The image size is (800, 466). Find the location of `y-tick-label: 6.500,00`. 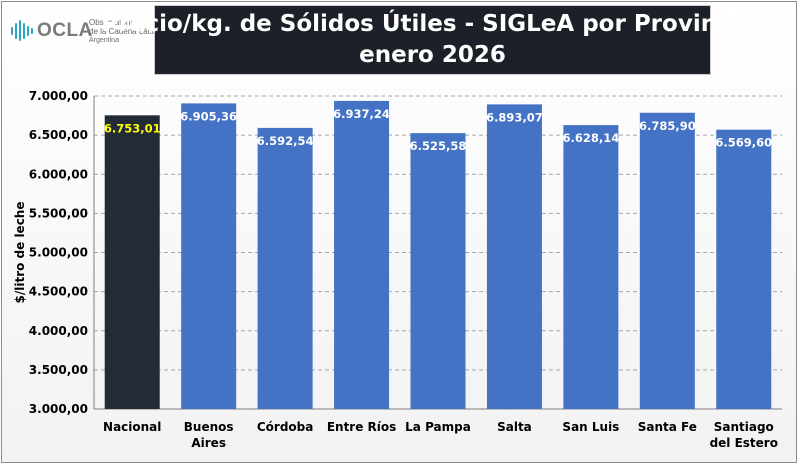

y-tick-label: 6.500,00 is located at coordinates (58, 135).